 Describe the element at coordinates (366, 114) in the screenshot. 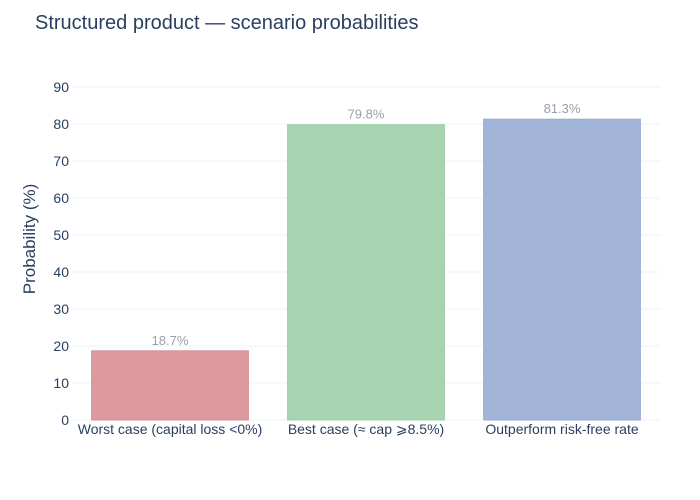

I see `bar-data-label: 79.8%` at that location.